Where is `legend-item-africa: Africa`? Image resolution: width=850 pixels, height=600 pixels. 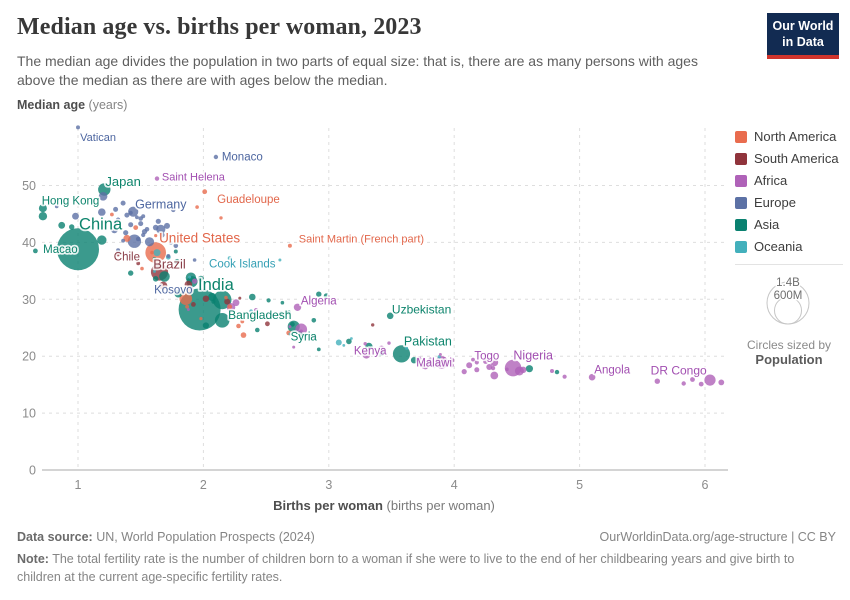
legend-item-africa: Africa is located at coordinates (791, 180).